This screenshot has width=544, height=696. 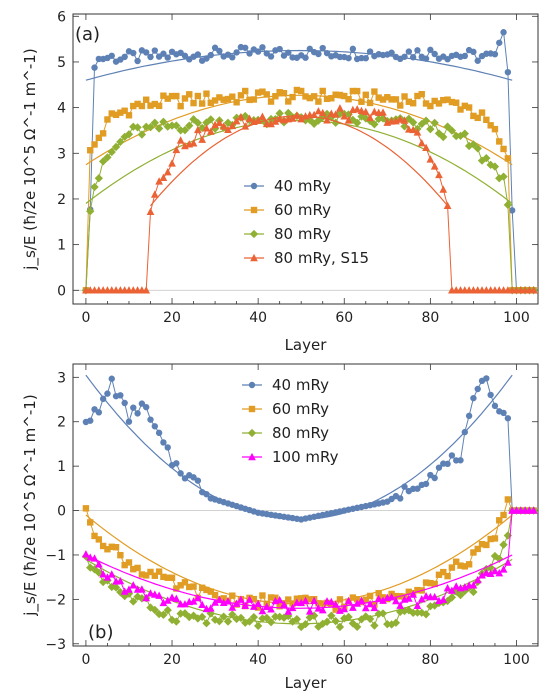 I want to click on panel-label: (b), so click(x=100, y=632).